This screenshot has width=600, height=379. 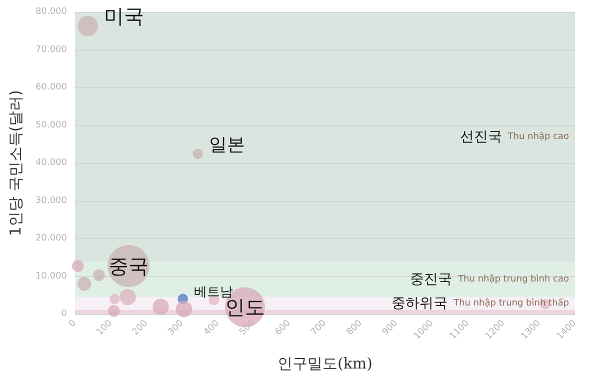 I want to click on x-axis-title: 인구밀도(km), so click(x=325, y=363).